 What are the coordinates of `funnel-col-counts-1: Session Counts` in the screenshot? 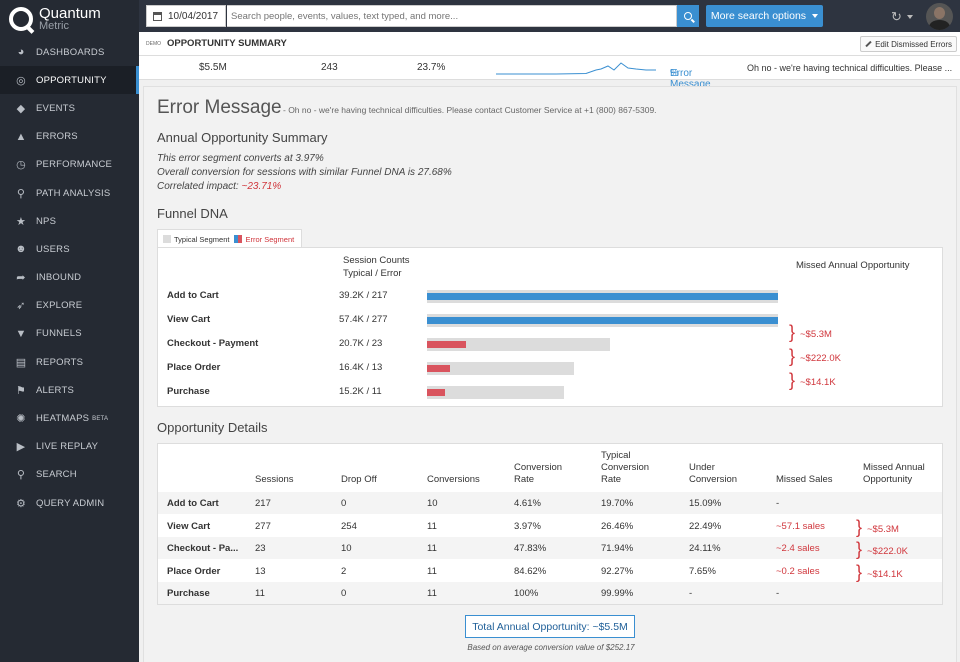 It's located at (376, 260).